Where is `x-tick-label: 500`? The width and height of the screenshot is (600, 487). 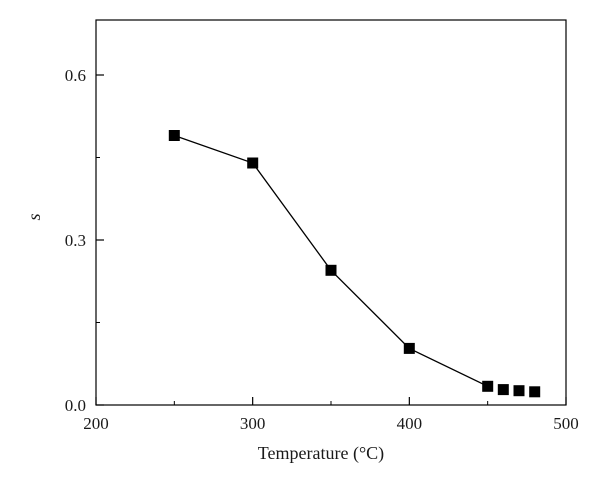
x-tick-label: 500 is located at coordinates (566, 423).